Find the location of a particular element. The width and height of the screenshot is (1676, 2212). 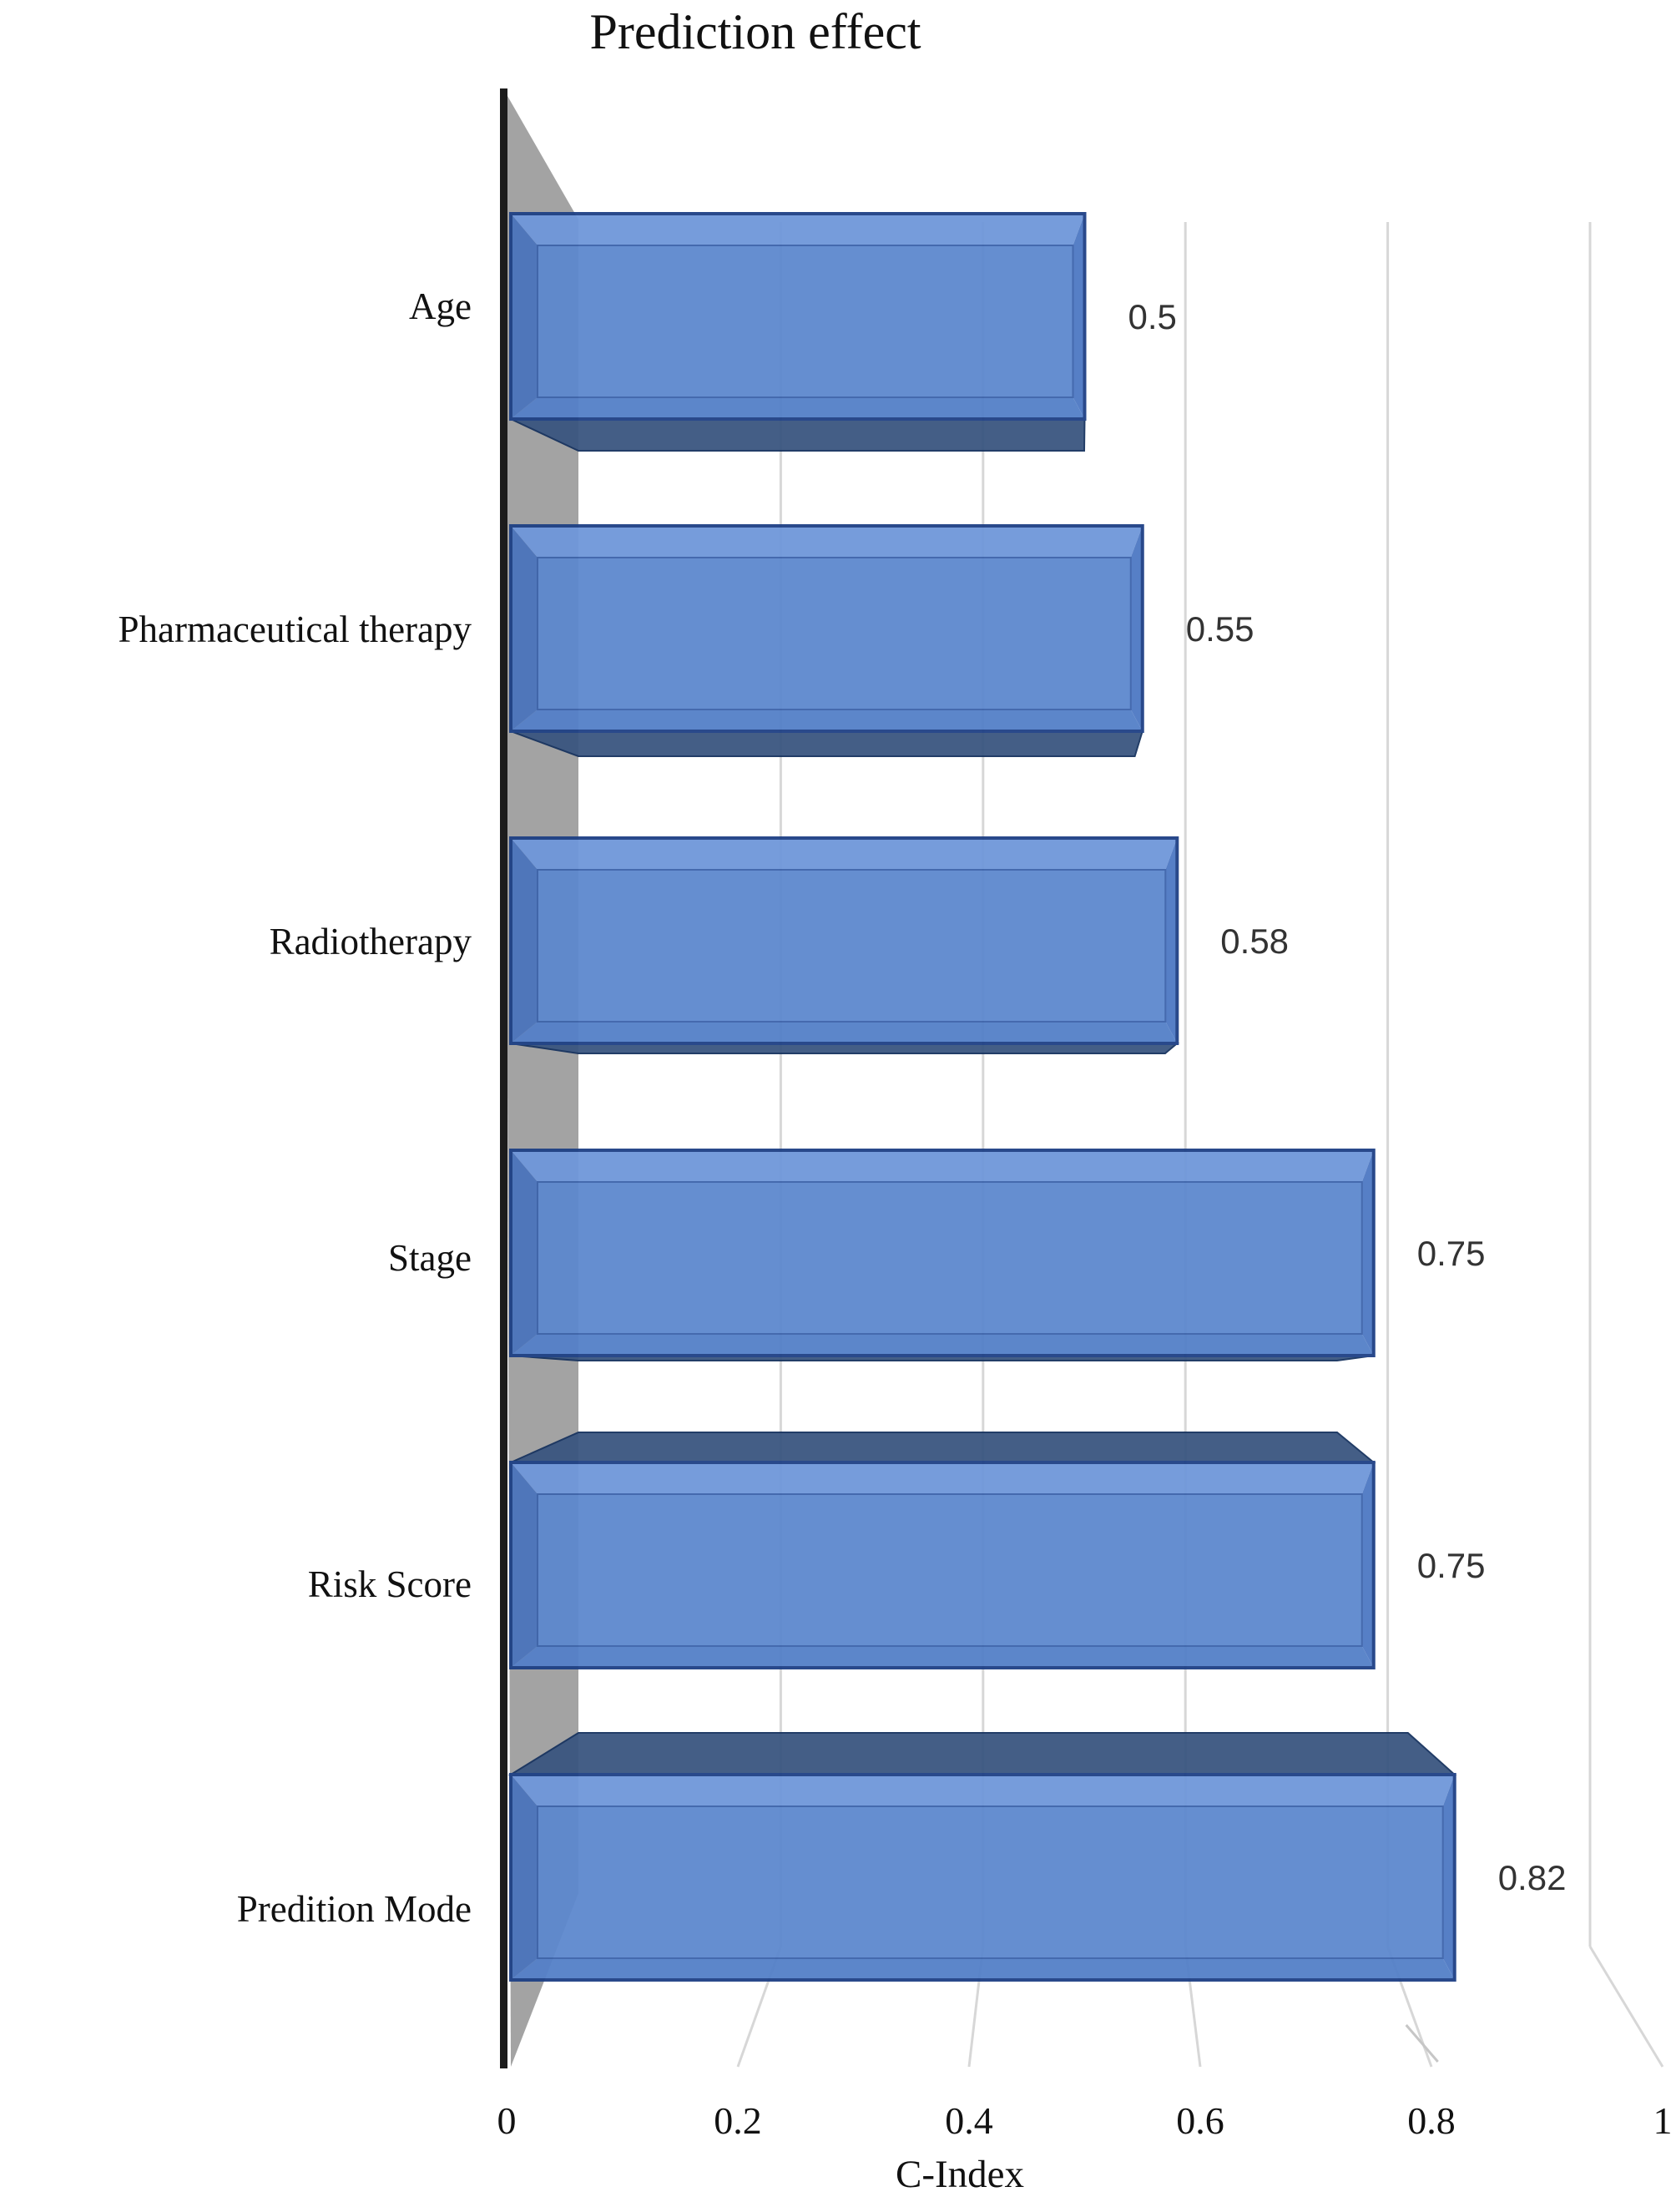

x-tick-label: 1 is located at coordinates (1663, 2120).